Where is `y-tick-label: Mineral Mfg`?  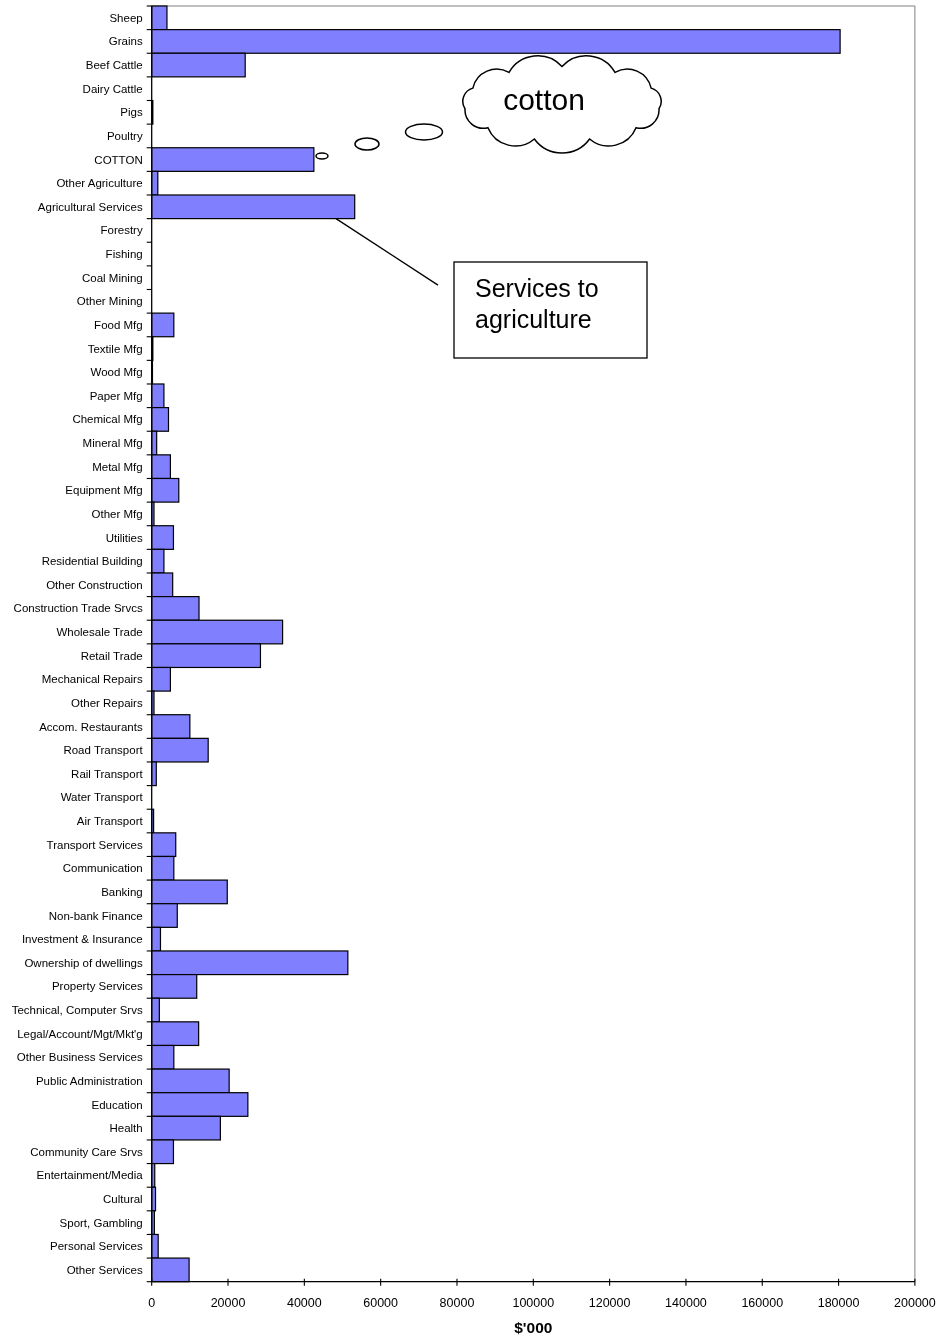
y-tick-label: Mineral Mfg is located at coordinates (112, 443).